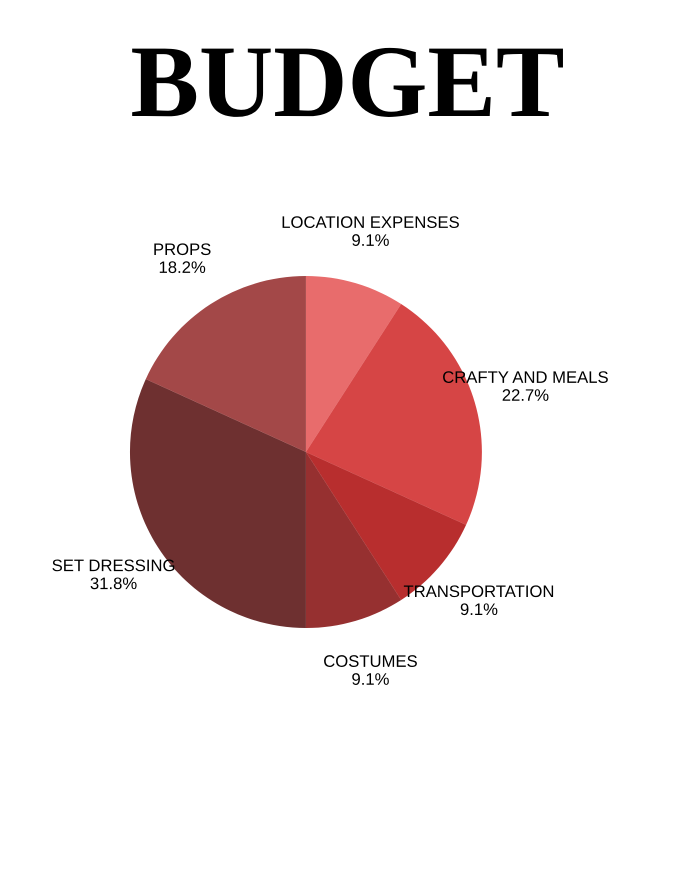 The image size is (695, 869). Describe the element at coordinates (183, 267) in the screenshot. I see `data-label: 18.2%` at that location.